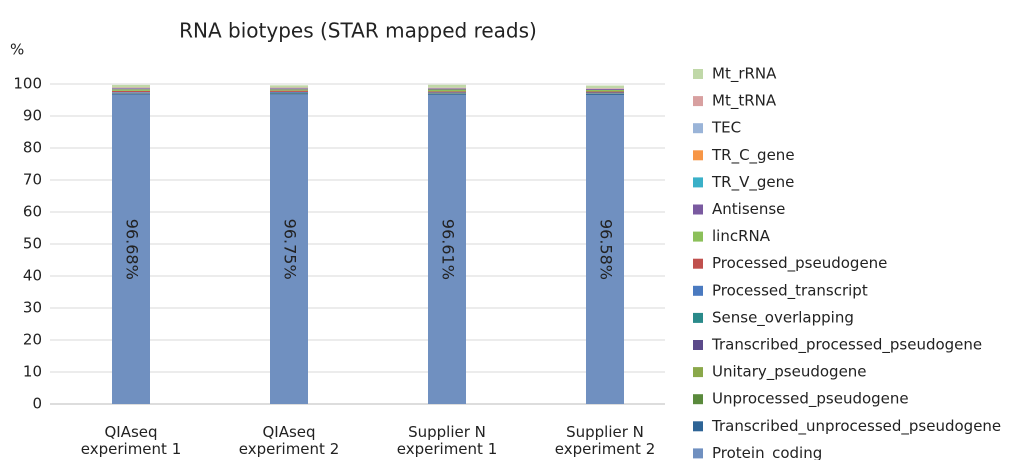  Describe the element at coordinates (605, 440) in the screenshot. I see `x-tick-label: Supplier N experiment 2` at that location.